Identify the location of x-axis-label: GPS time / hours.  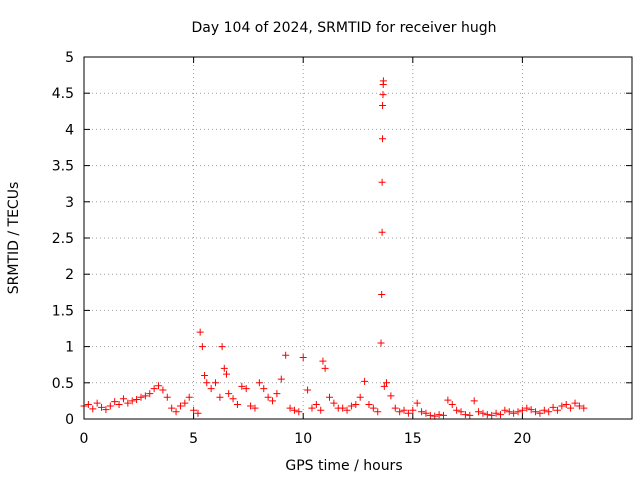
(343, 466).